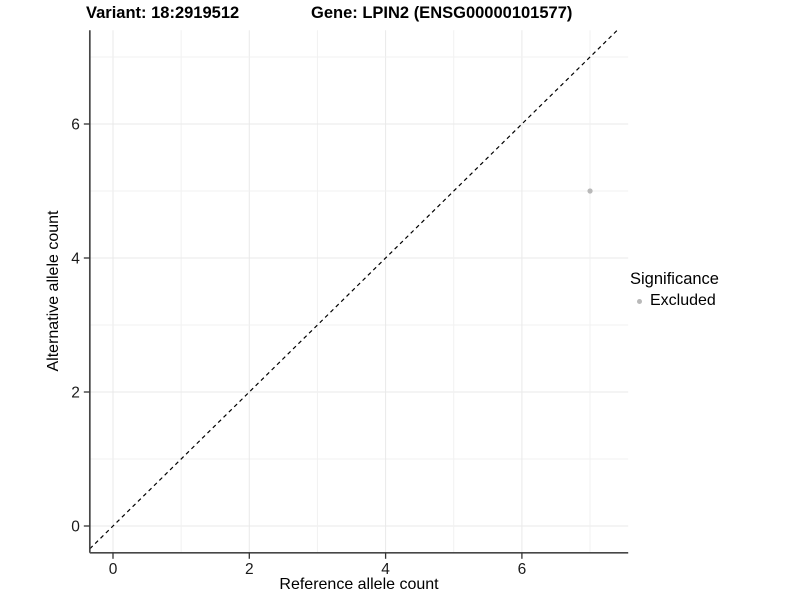 This screenshot has width=800, height=600. Describe the element at coordinates (683, 300) in the screenshot. I see `legend-entry-label: Excluded` at that location.